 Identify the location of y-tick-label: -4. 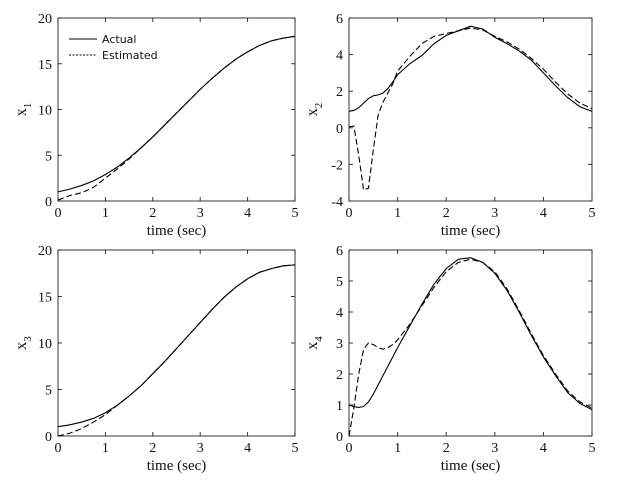
(337, 202).